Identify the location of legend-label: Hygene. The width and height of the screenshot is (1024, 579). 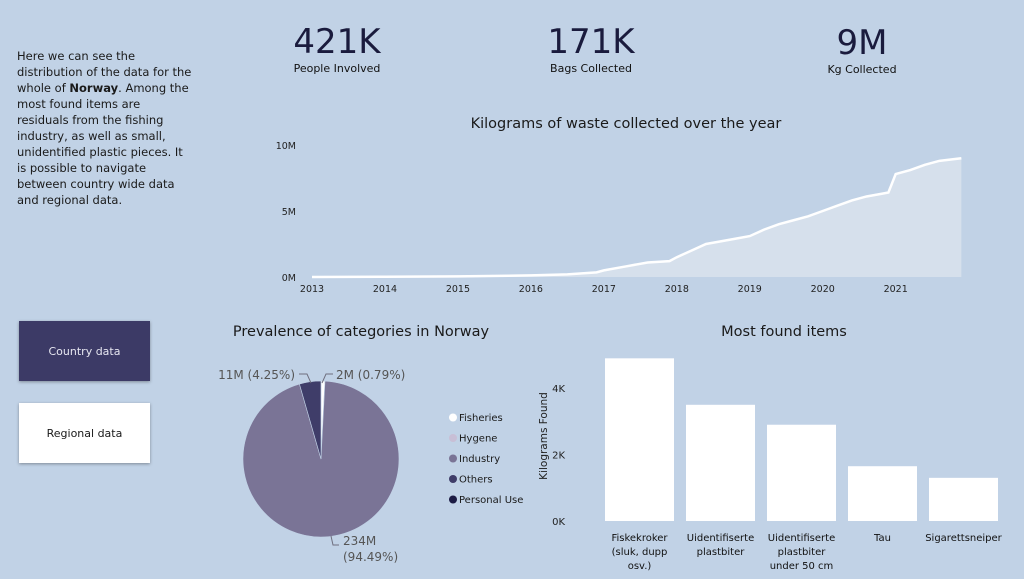
(478, 439).